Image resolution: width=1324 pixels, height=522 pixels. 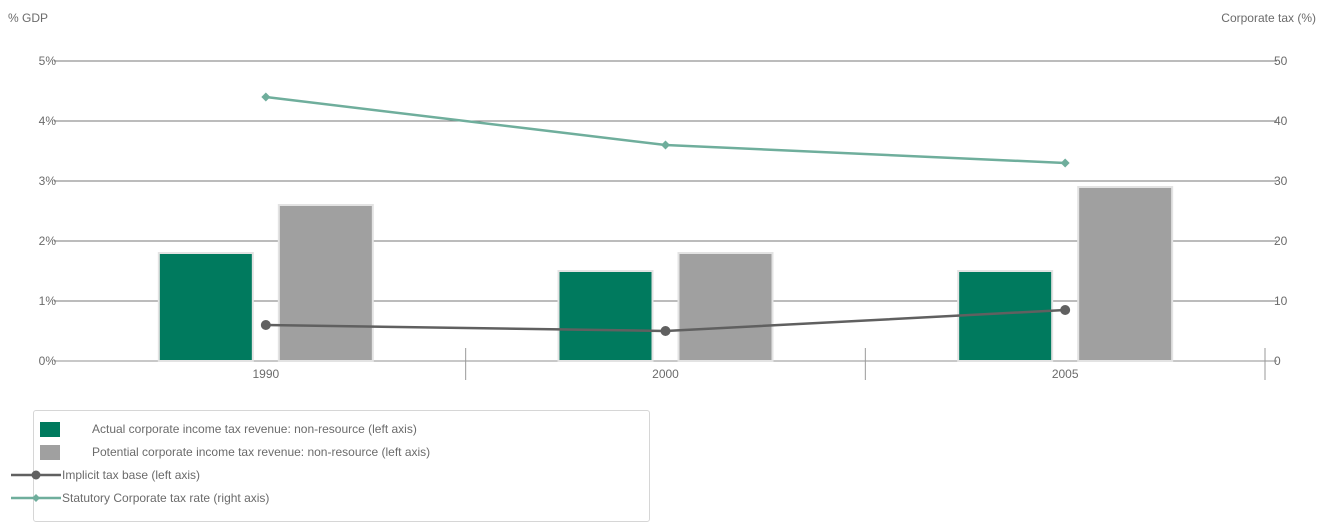 I want to click on left-tick-label: 5%, so click(x=48, y=61).